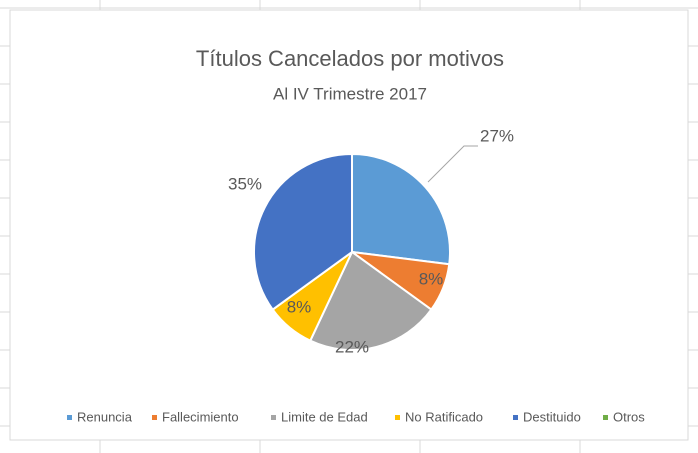 This screenshot has width=698, height=453. What do you see at coordinates (350, 93) in the screenshot?
I see `chart-subtitle: Al IV Trimestre 2017` at bounding box center [350, 93].